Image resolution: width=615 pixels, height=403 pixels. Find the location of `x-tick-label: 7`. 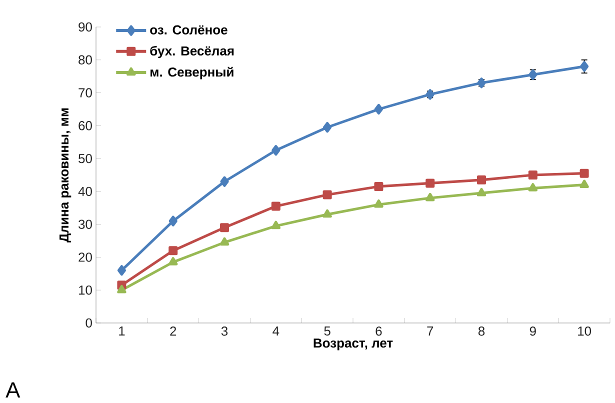

x-tick-label: 7 is located at coordinates (430, 331).